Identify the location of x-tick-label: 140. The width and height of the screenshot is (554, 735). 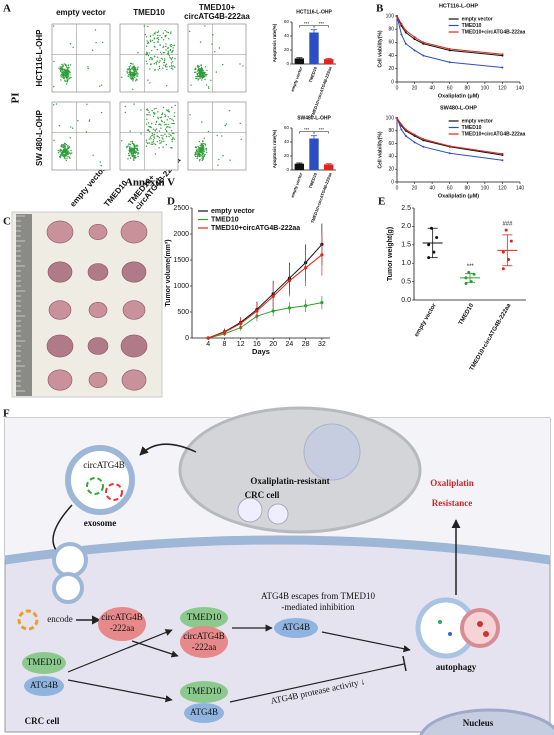
(520, 88).